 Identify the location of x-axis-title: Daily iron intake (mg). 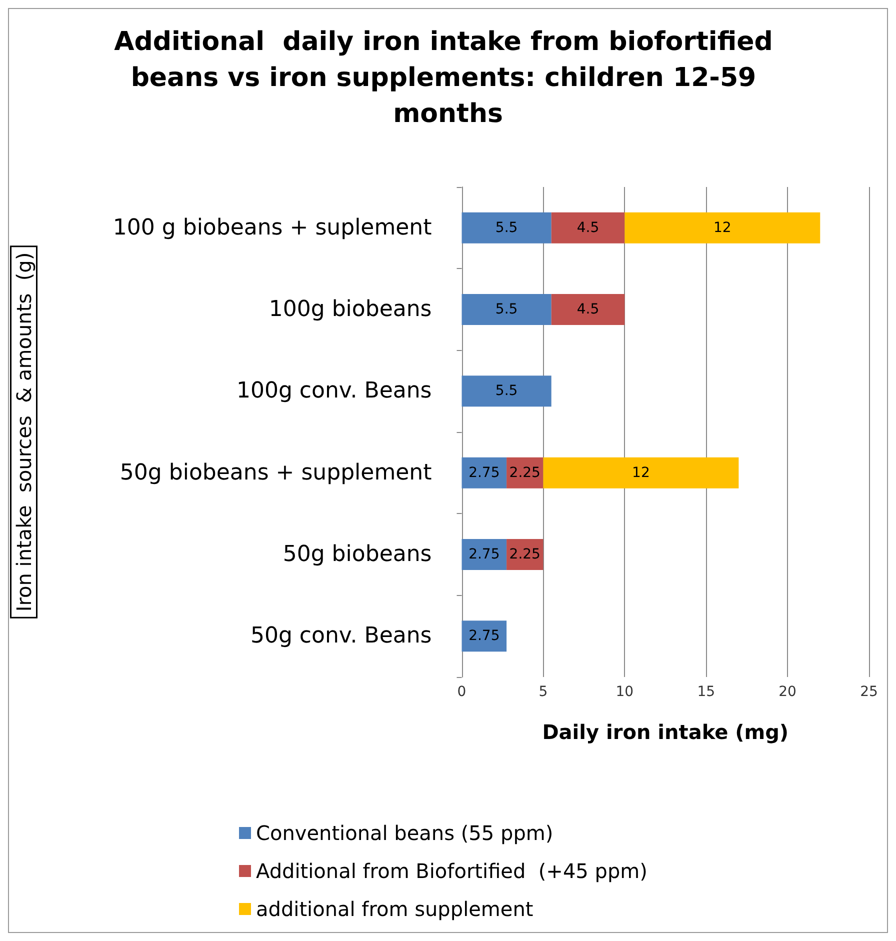
(665, 732).